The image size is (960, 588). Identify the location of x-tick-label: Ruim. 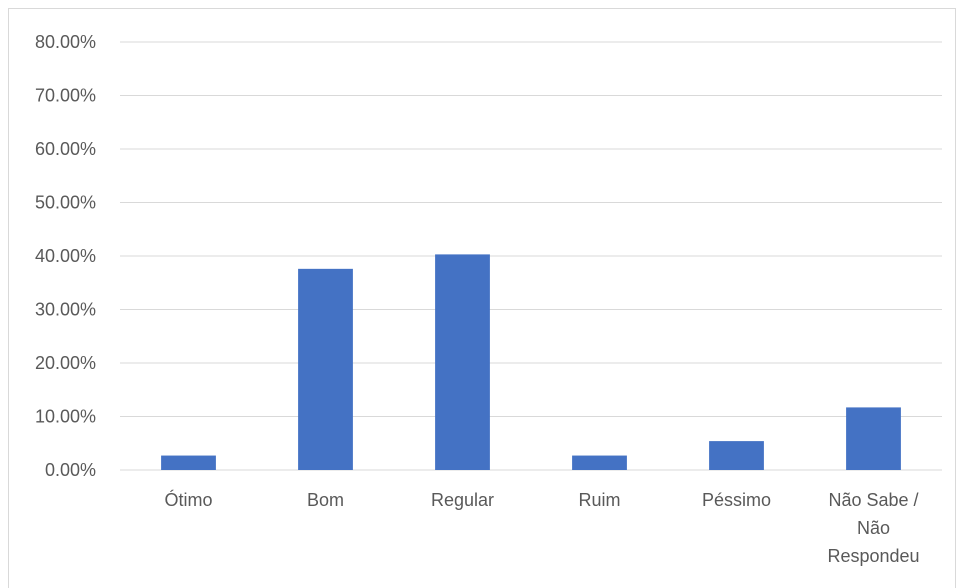
(599, 500).